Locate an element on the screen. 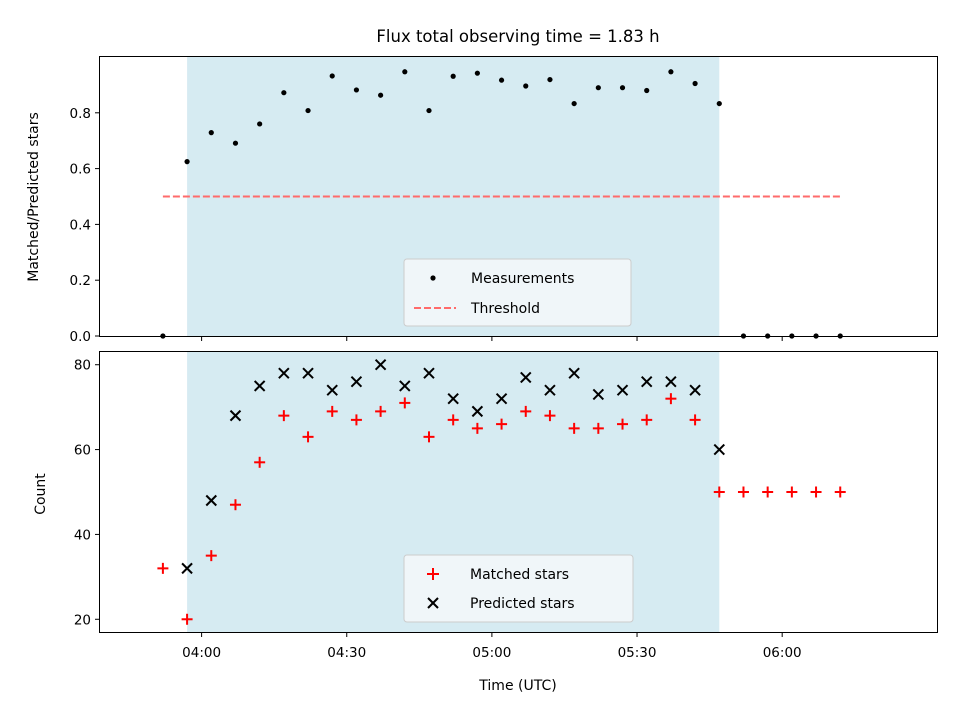  legend-measurements-marker is located at coordinates (433, 278).